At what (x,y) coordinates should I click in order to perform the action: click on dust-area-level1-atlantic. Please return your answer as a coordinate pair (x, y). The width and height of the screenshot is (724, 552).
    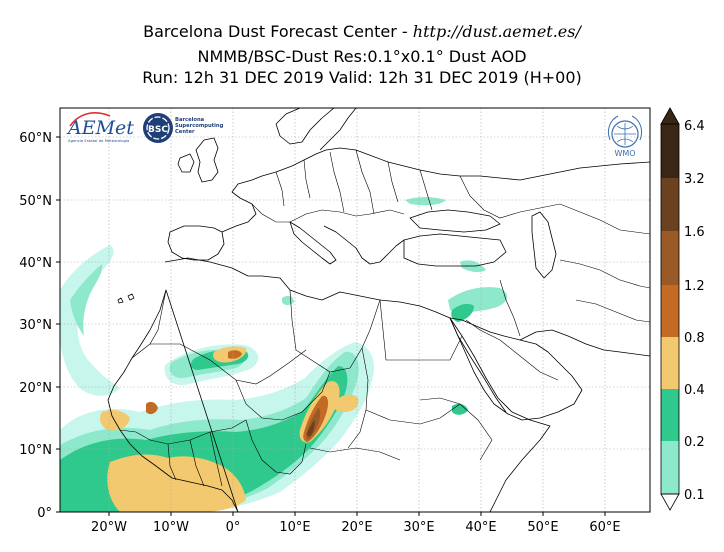
    Looking at the image, I should click on (90, 320).